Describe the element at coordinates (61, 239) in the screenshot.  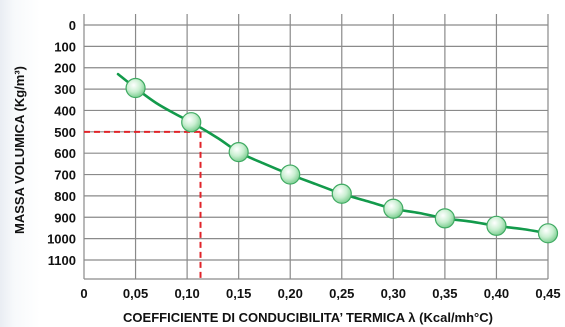
I see `y-tick-label: 1000` at that location.